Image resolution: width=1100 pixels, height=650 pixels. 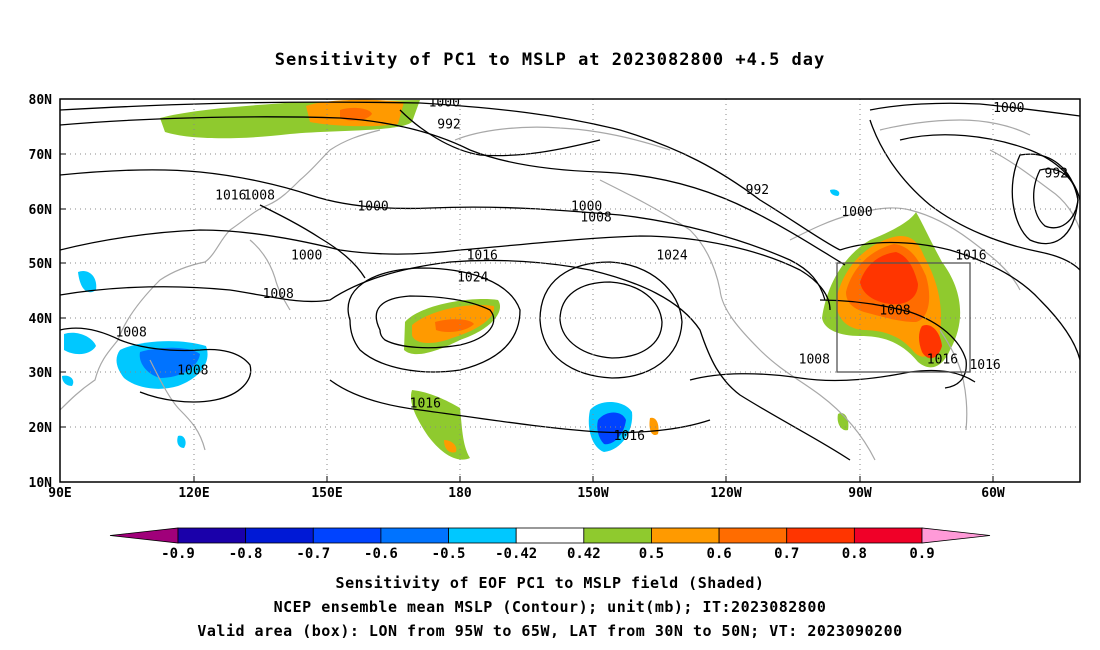 I want to click on shade-blue-india, so click(x=80, y=343).